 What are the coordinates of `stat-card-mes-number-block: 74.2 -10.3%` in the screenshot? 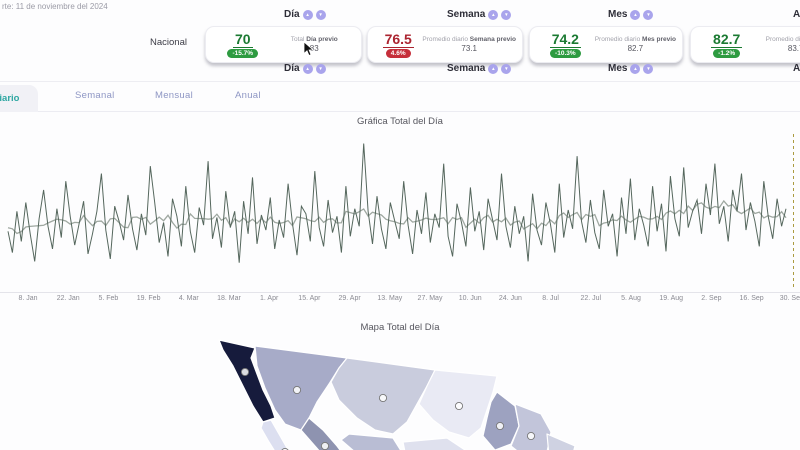 It's located at (565, 44).